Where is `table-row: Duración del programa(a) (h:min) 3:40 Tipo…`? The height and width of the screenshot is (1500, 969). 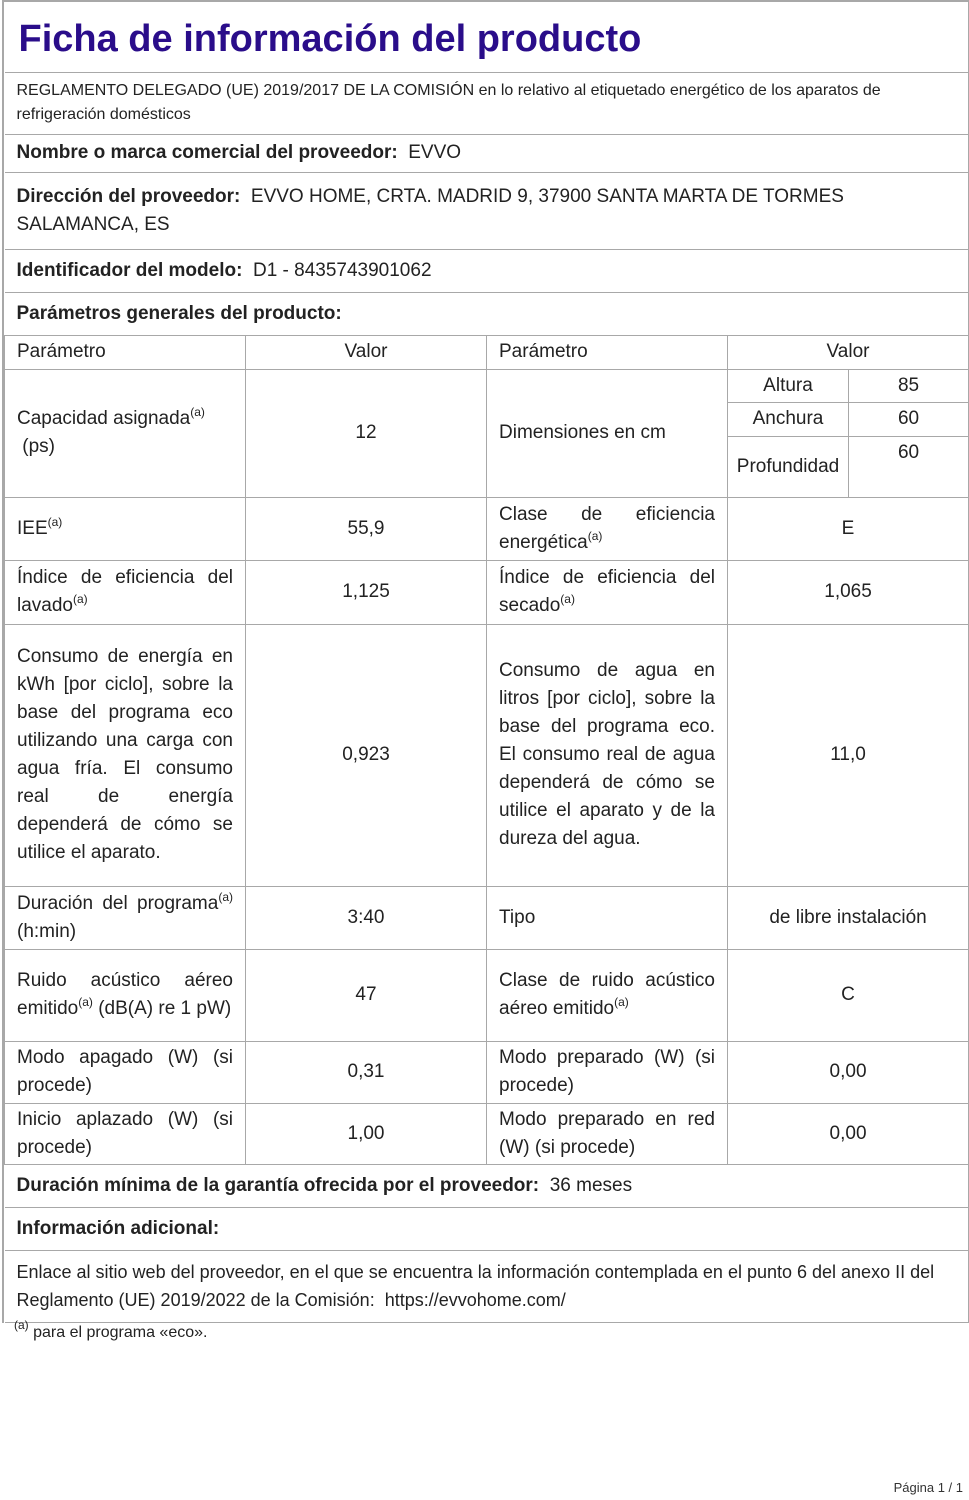
table-row: Duración del programa(a) (h:min) 3:40 Tipo… is located at coordinates (486, 917).